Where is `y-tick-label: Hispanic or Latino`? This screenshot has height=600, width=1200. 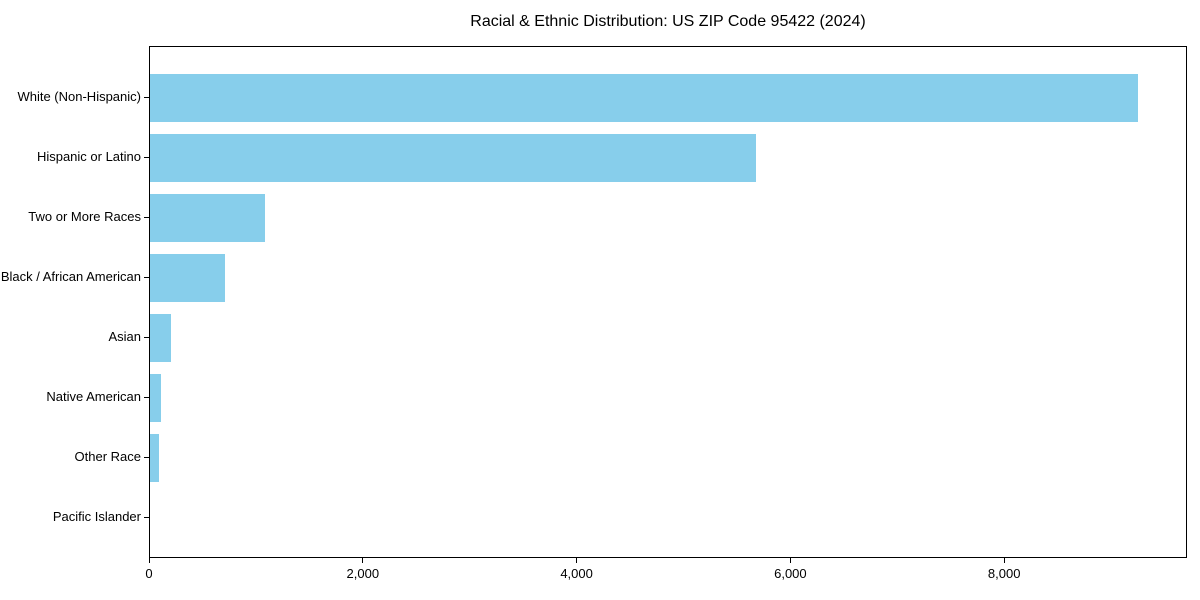
y-tick-label: Hispanic or Latino is located at coordinates (88, 156).